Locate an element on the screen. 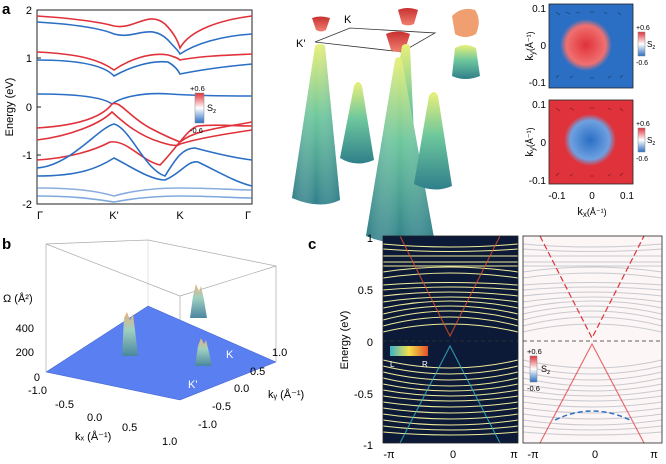 This screenshot has height=464, width=666. spin-map-xtick: 0 is located at coordinates (592, 196).